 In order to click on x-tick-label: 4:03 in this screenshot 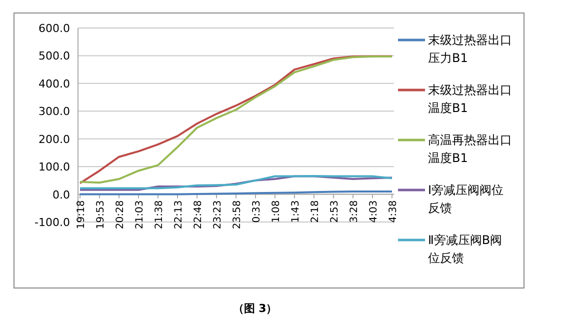, I will do `click(374, 211)`.